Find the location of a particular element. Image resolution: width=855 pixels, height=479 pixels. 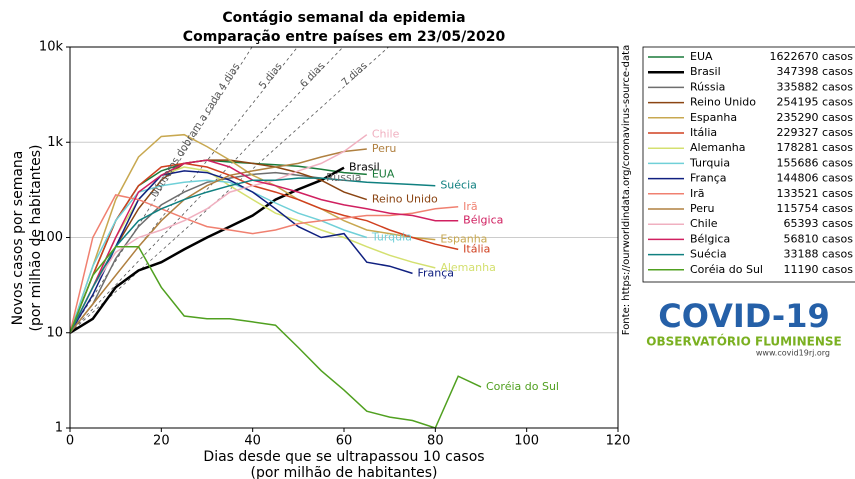

series-end-label: Turquia is located at coordinates (391, 237).